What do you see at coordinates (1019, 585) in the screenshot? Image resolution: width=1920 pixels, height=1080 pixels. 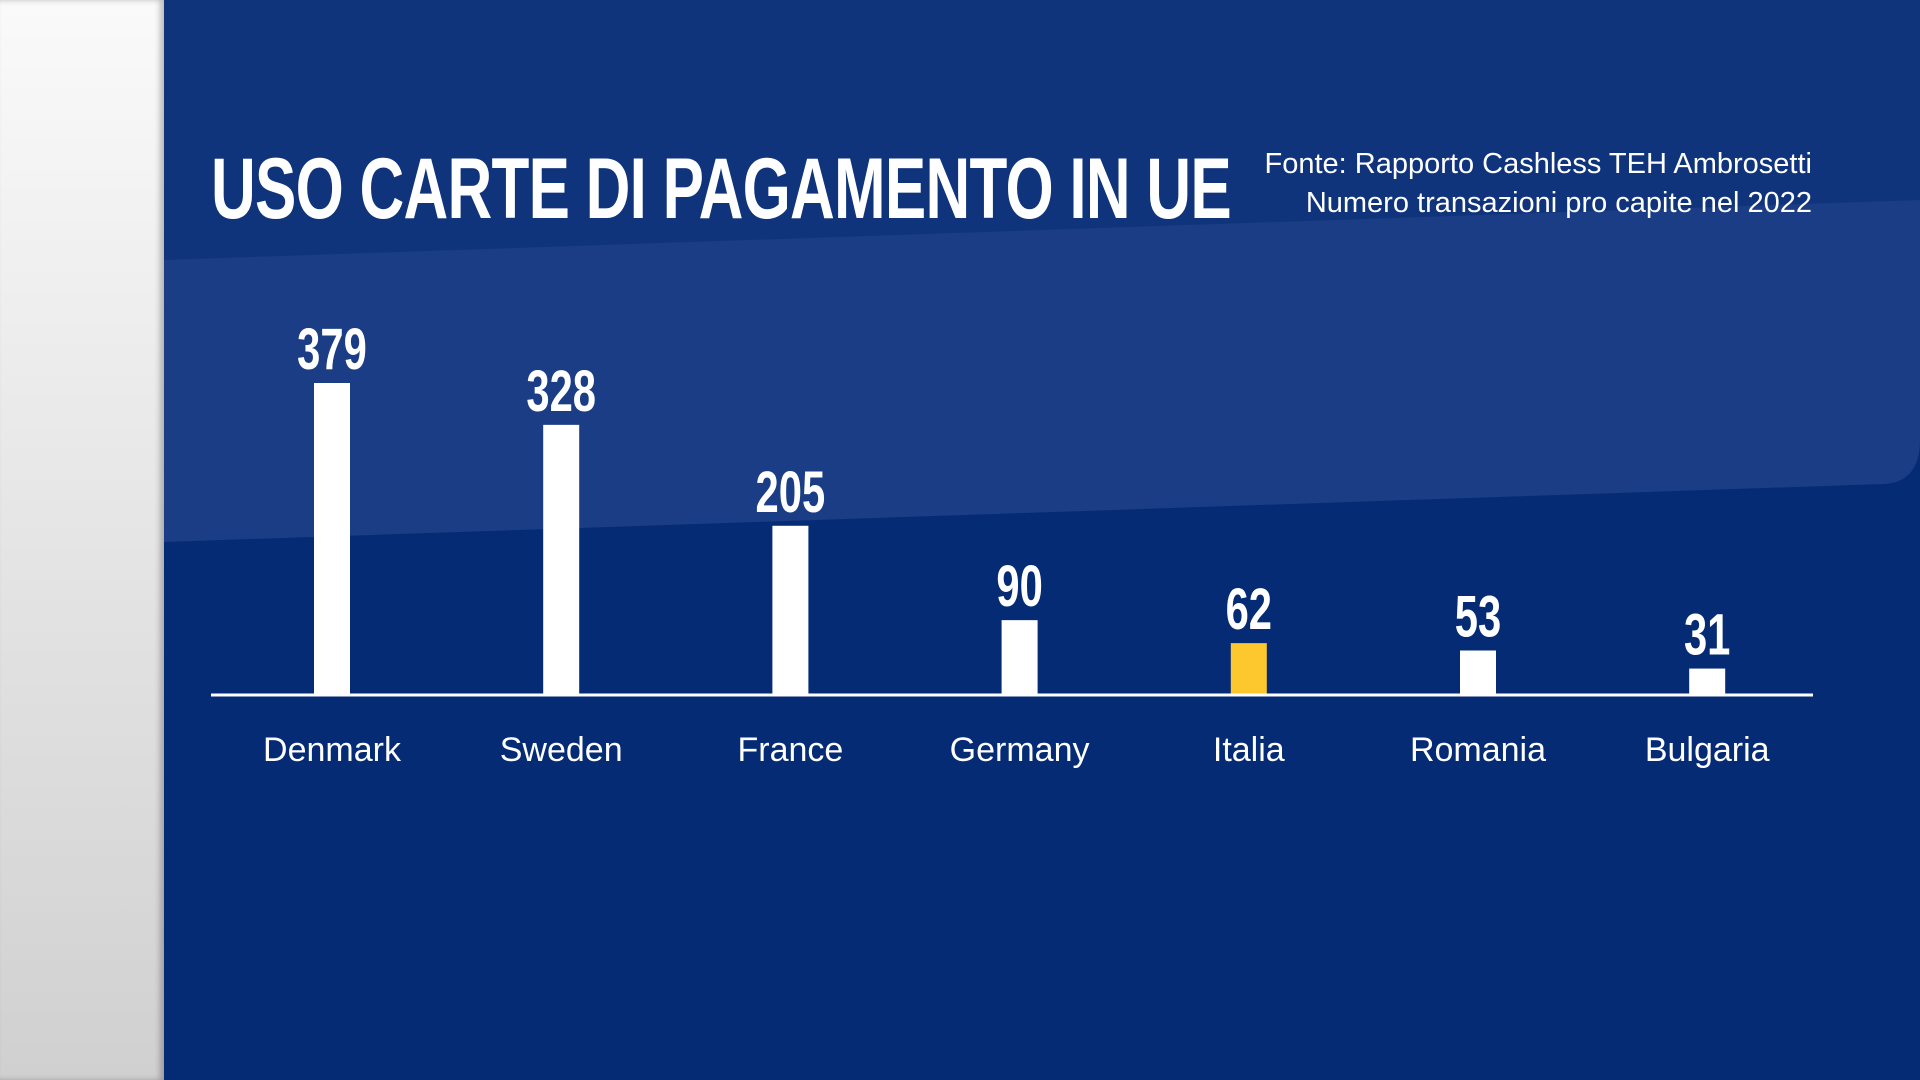 I see `data-label: 90` at bounding box center [1019, 585].